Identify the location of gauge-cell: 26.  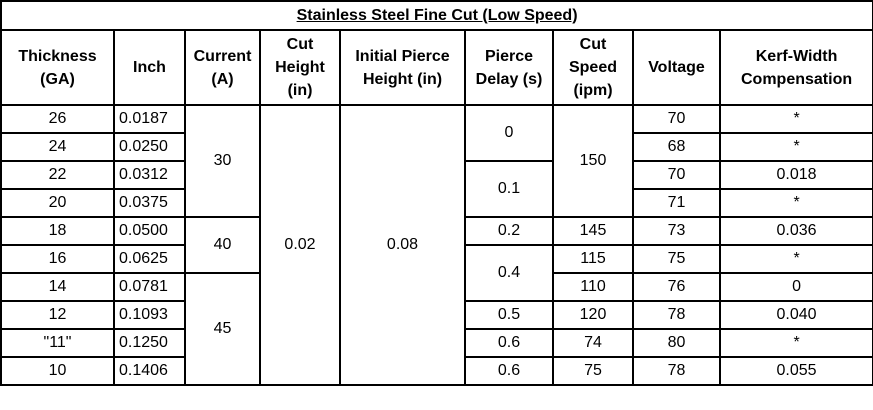
(57, 119).